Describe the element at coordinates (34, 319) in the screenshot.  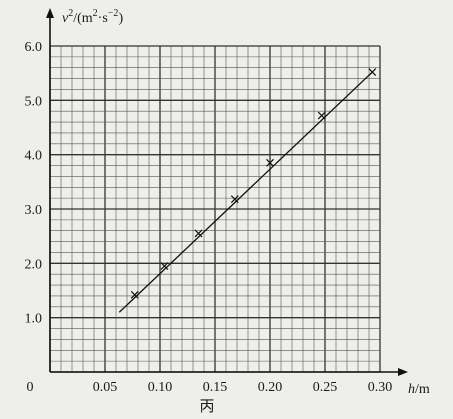
I see `y-tick-label: 1.0` at that location.